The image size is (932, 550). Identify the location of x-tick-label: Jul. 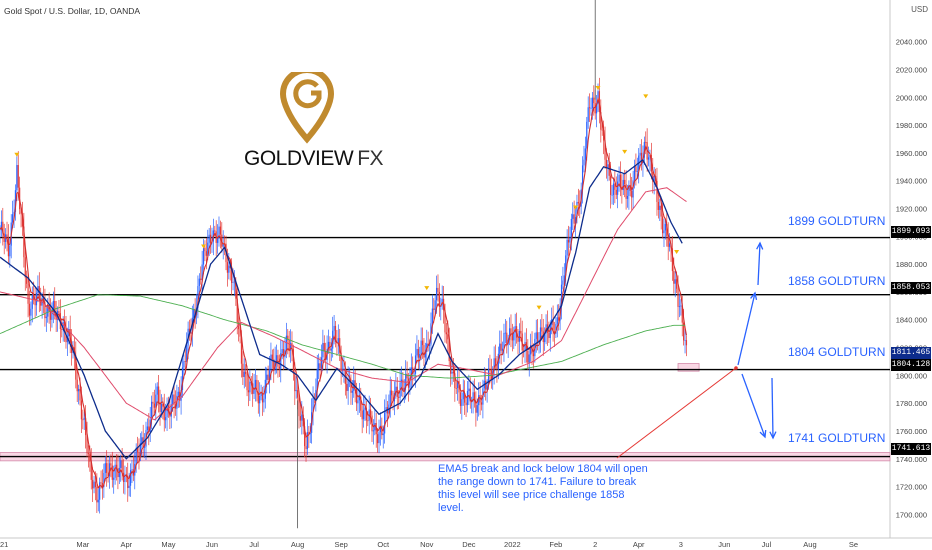
(767, 544).